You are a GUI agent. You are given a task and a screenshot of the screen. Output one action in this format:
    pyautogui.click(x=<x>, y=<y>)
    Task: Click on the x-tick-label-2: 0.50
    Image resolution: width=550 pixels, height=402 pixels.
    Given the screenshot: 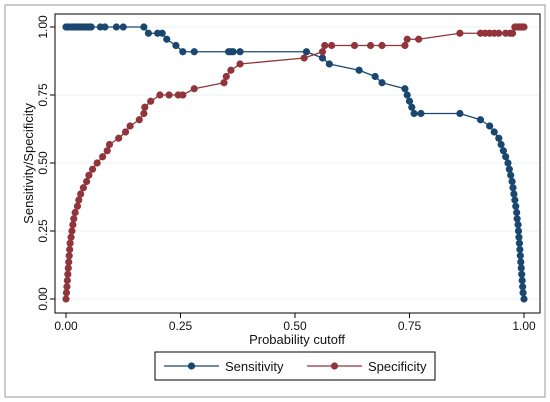 What is the action you would take?
    pyautogui.click(x=295, y=326)
    